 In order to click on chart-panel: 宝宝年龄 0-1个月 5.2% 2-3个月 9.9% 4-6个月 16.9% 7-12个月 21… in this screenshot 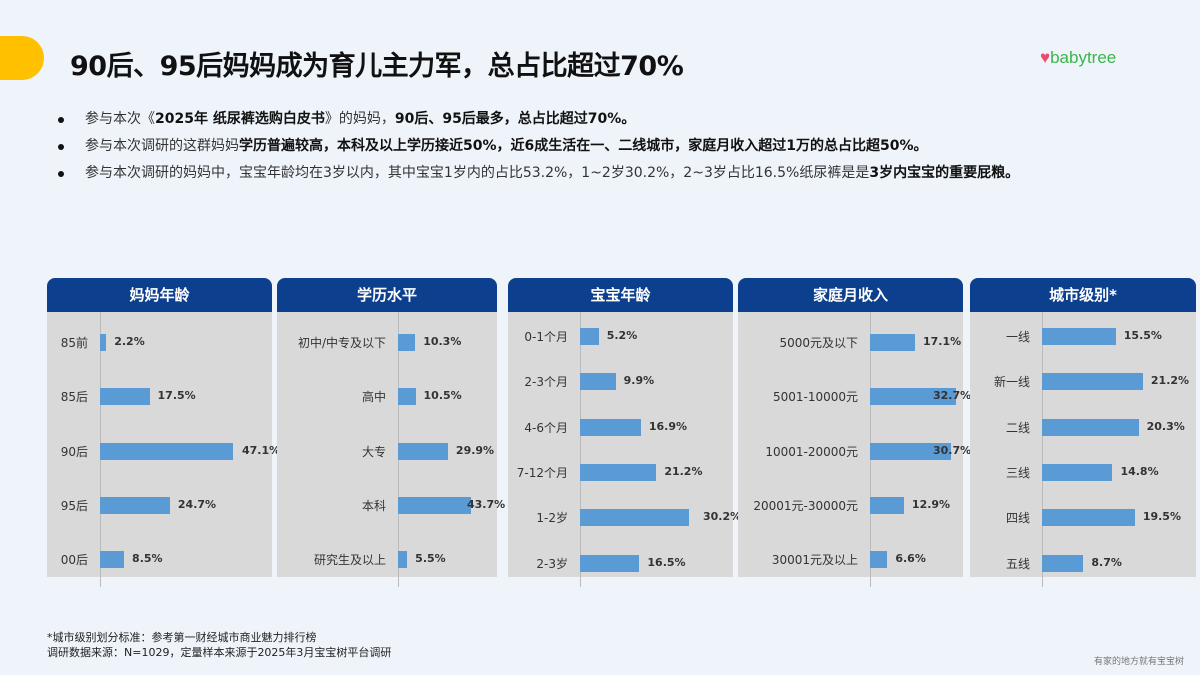, I will do `click(624, 432)`.